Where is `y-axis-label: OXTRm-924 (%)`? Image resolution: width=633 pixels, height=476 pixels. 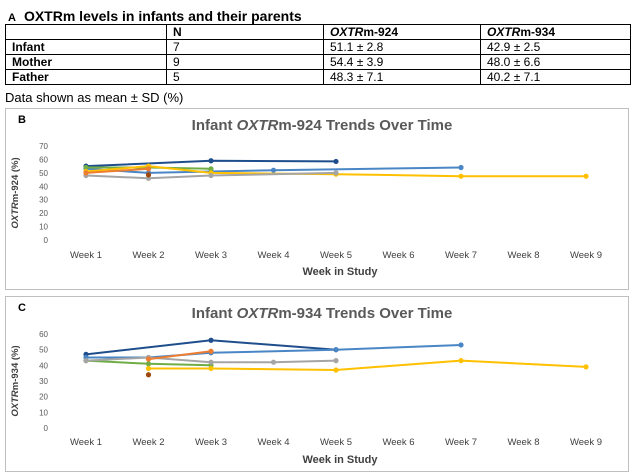 y-axis-label: OXTRm-924 (%) is located at coordinates (15, 192).